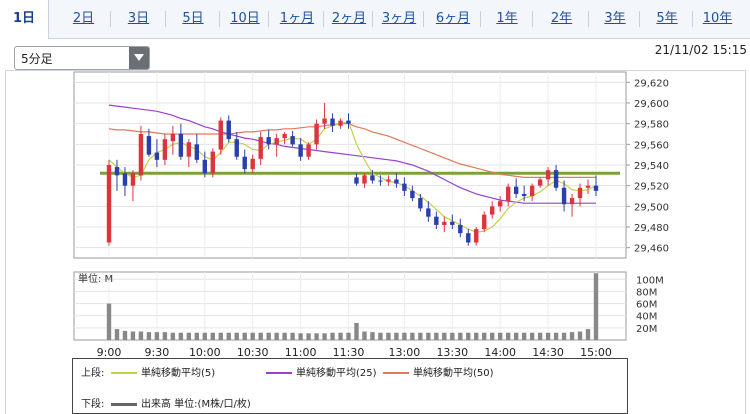  What do you see at coordinates (375, 19) in the screenshot?
I see `period-tabbar: 1日 2日 3日 5日 10日 1ヶ月 2ヶ月 3ヶ月 6ヶ月 1年 2年 3年 5年 10年` at bounding box center [375, 19].